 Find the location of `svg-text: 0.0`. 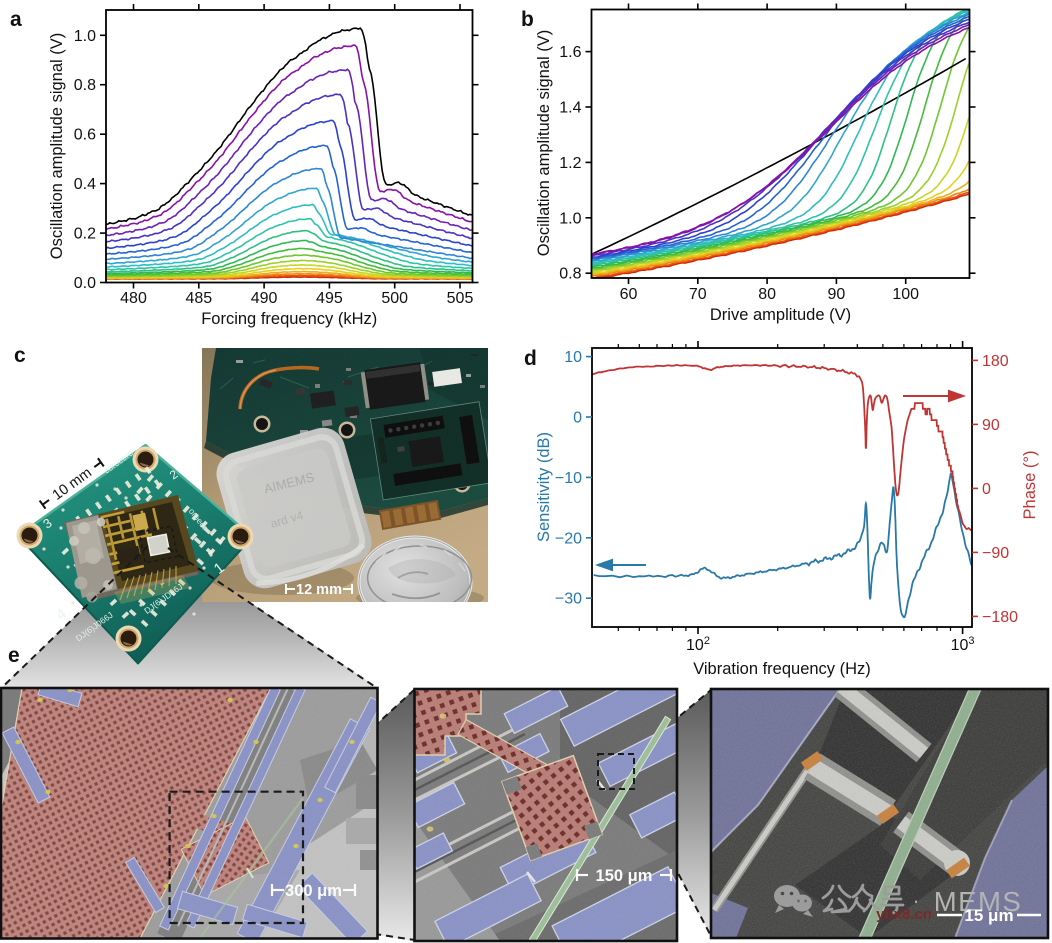

svg-text: 0.0 is located at coordinates (85, 283).